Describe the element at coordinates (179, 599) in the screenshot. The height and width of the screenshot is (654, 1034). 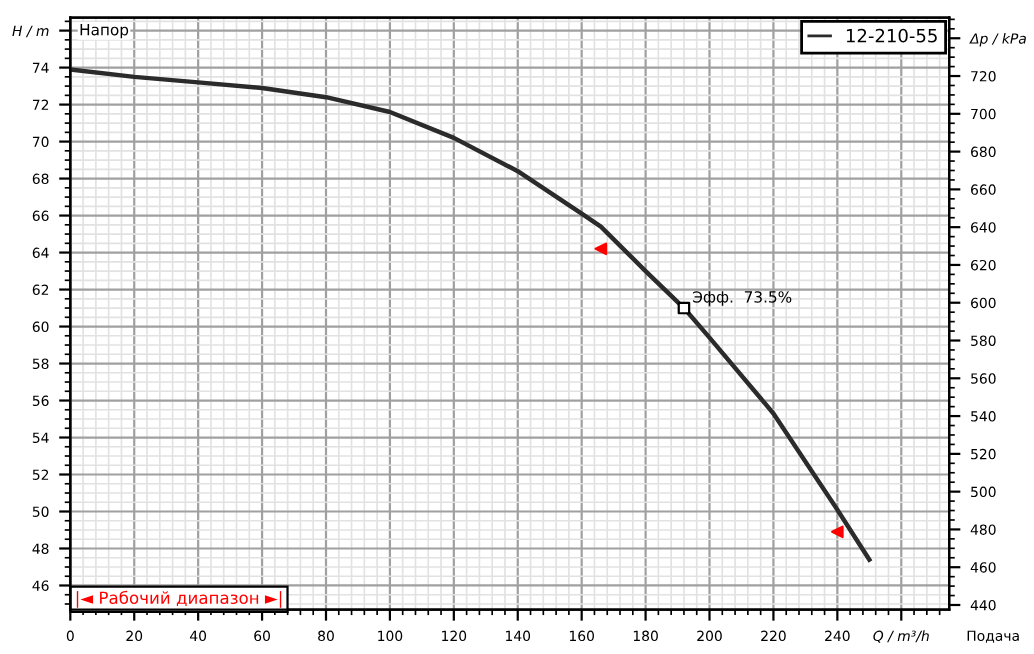
I see `annotation: |◄ Рабочий диапазон ►|` at that location.